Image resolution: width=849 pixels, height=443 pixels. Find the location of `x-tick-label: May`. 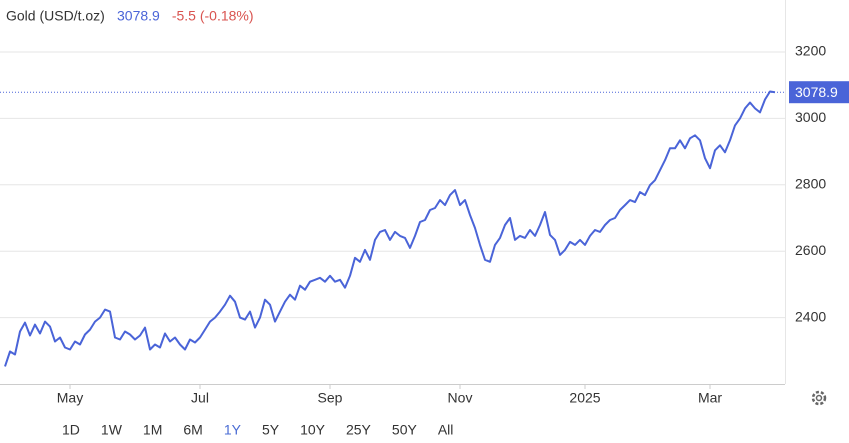

x-tick-label: May is located at coordinates (70, 398).